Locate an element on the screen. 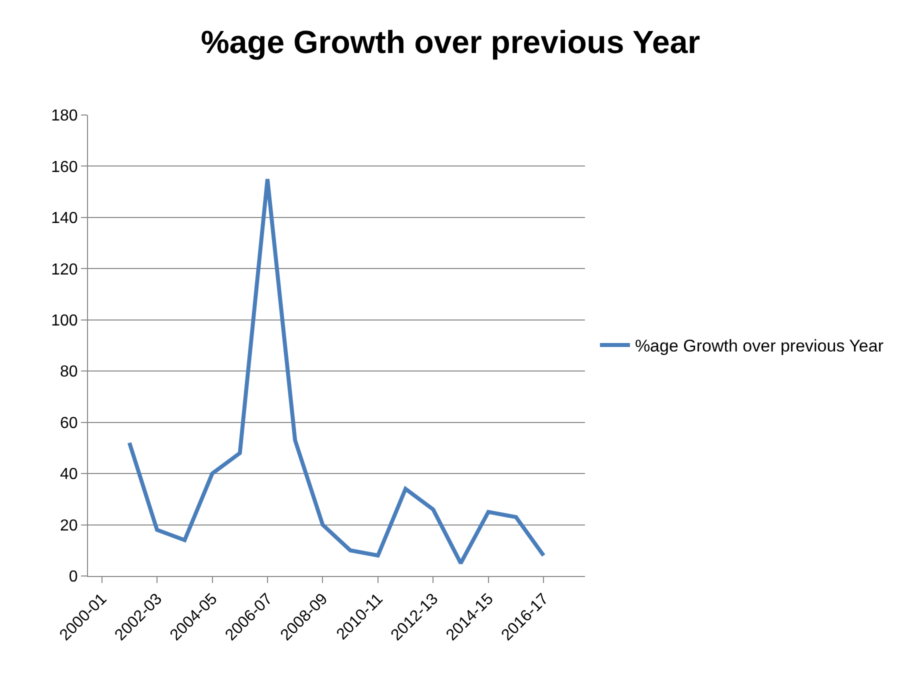 This screenshot has height=681, width=901. y-tick-label: 60 is located at coordinates (69, 423).